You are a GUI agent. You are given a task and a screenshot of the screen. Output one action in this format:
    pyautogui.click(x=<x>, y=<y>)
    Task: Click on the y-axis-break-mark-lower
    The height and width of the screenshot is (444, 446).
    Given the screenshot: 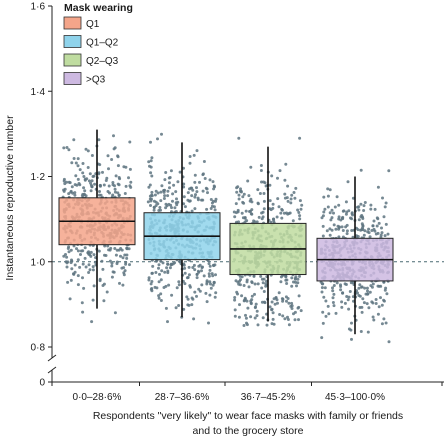 What is the action you would take?
    pyautogui.click(x=52, y=370)
    